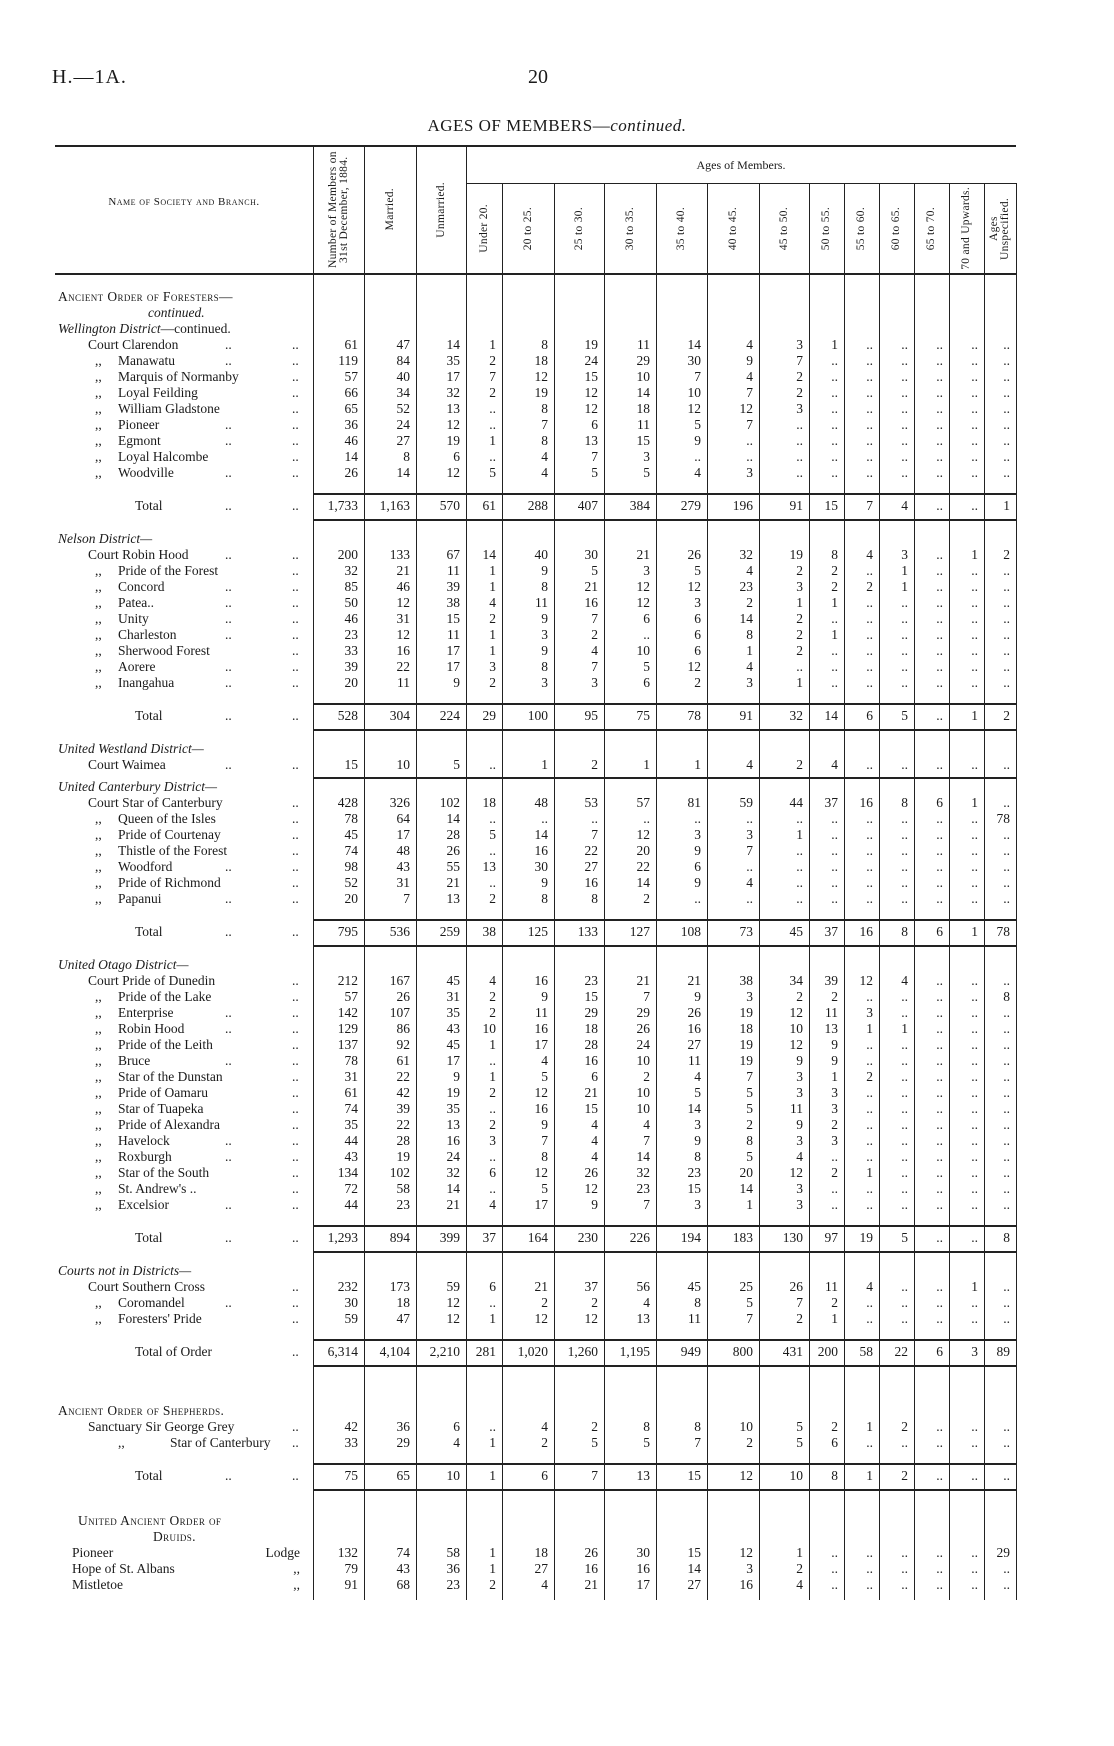 The image size is (1114, 1746). Describe the element at coordinates (403, 586) in the screenshot. I see `table-cell: 46` at that location.